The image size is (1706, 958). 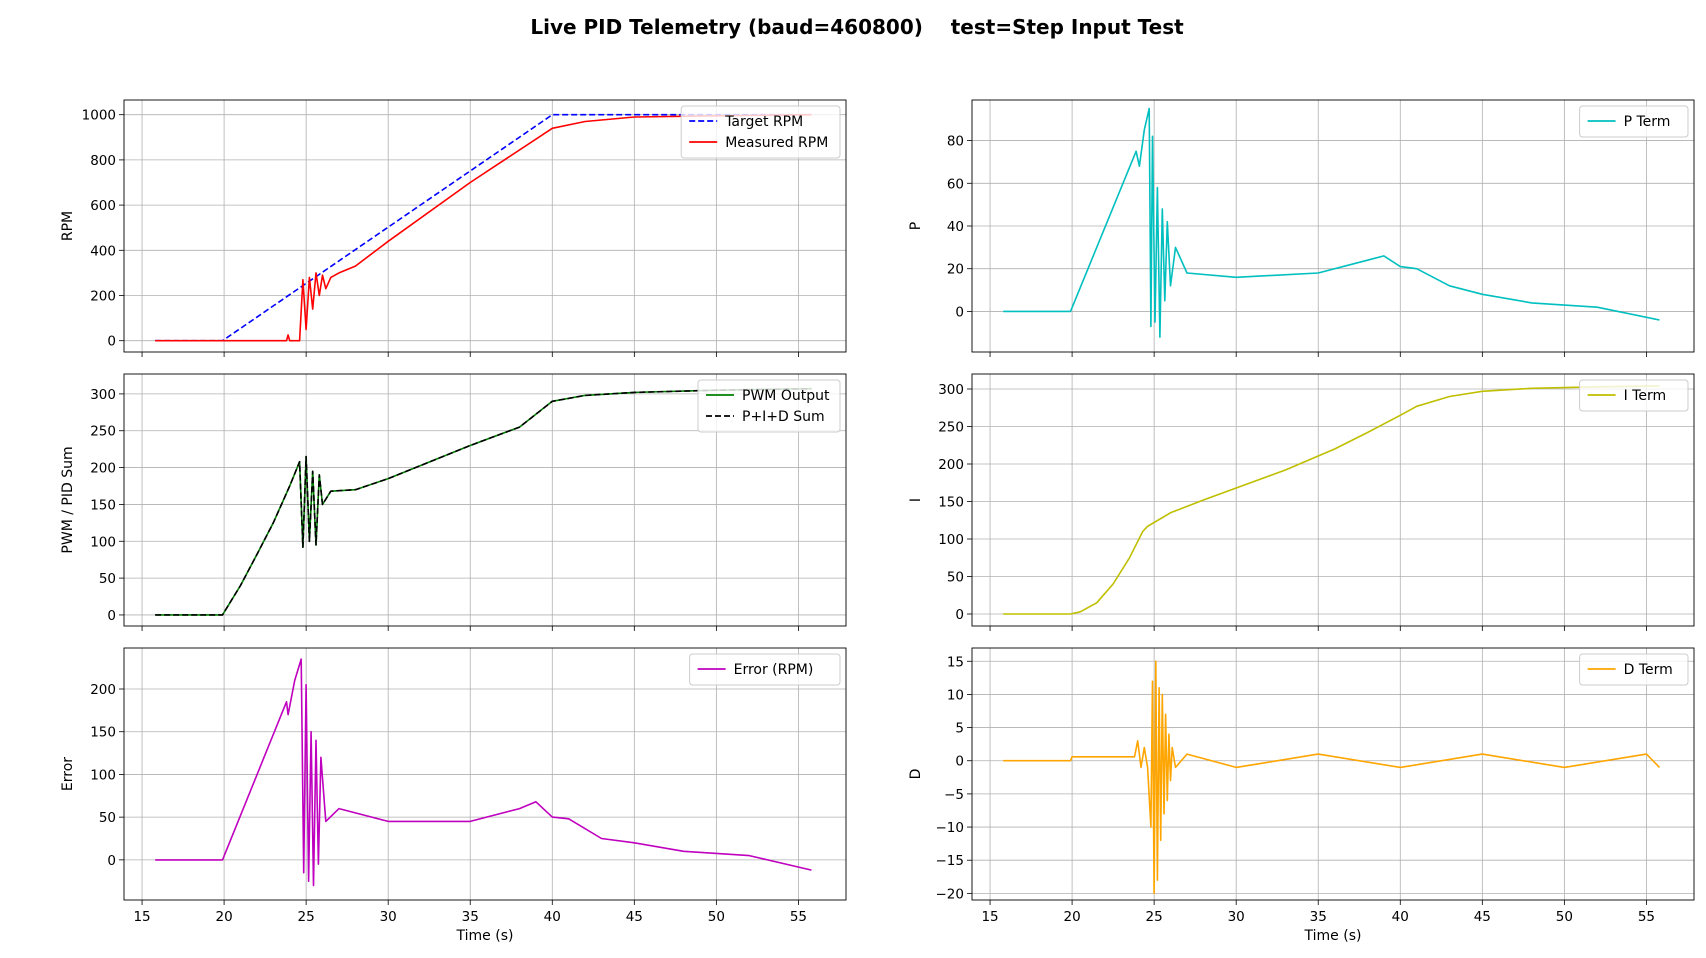 What do you see at coordinates (107, 818) in the screenshot?
I see `y-tick-label: 50` at bounding box center [107, 818].